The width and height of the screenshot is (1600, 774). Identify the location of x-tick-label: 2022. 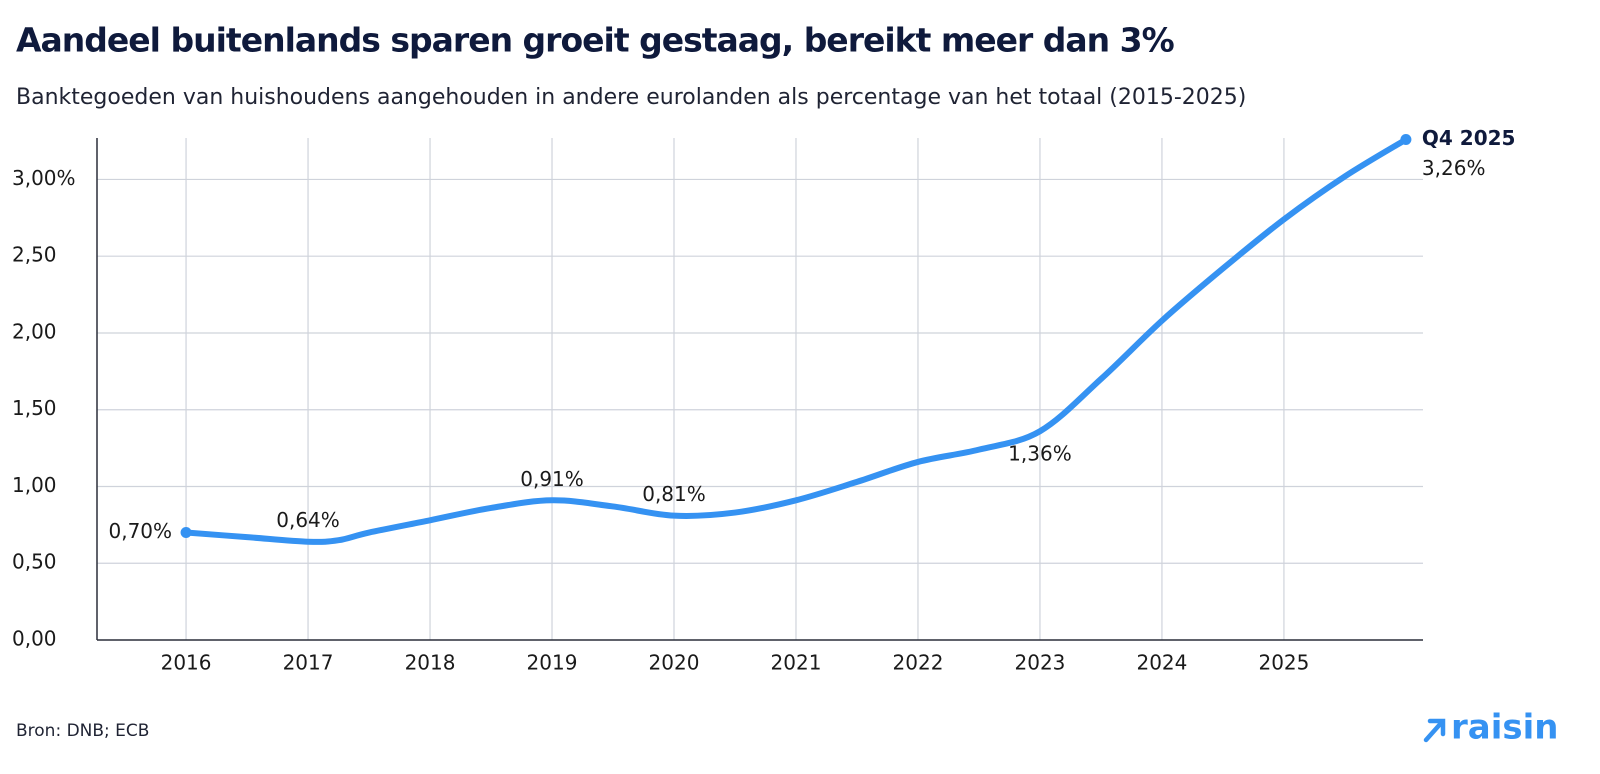
(918, 663).